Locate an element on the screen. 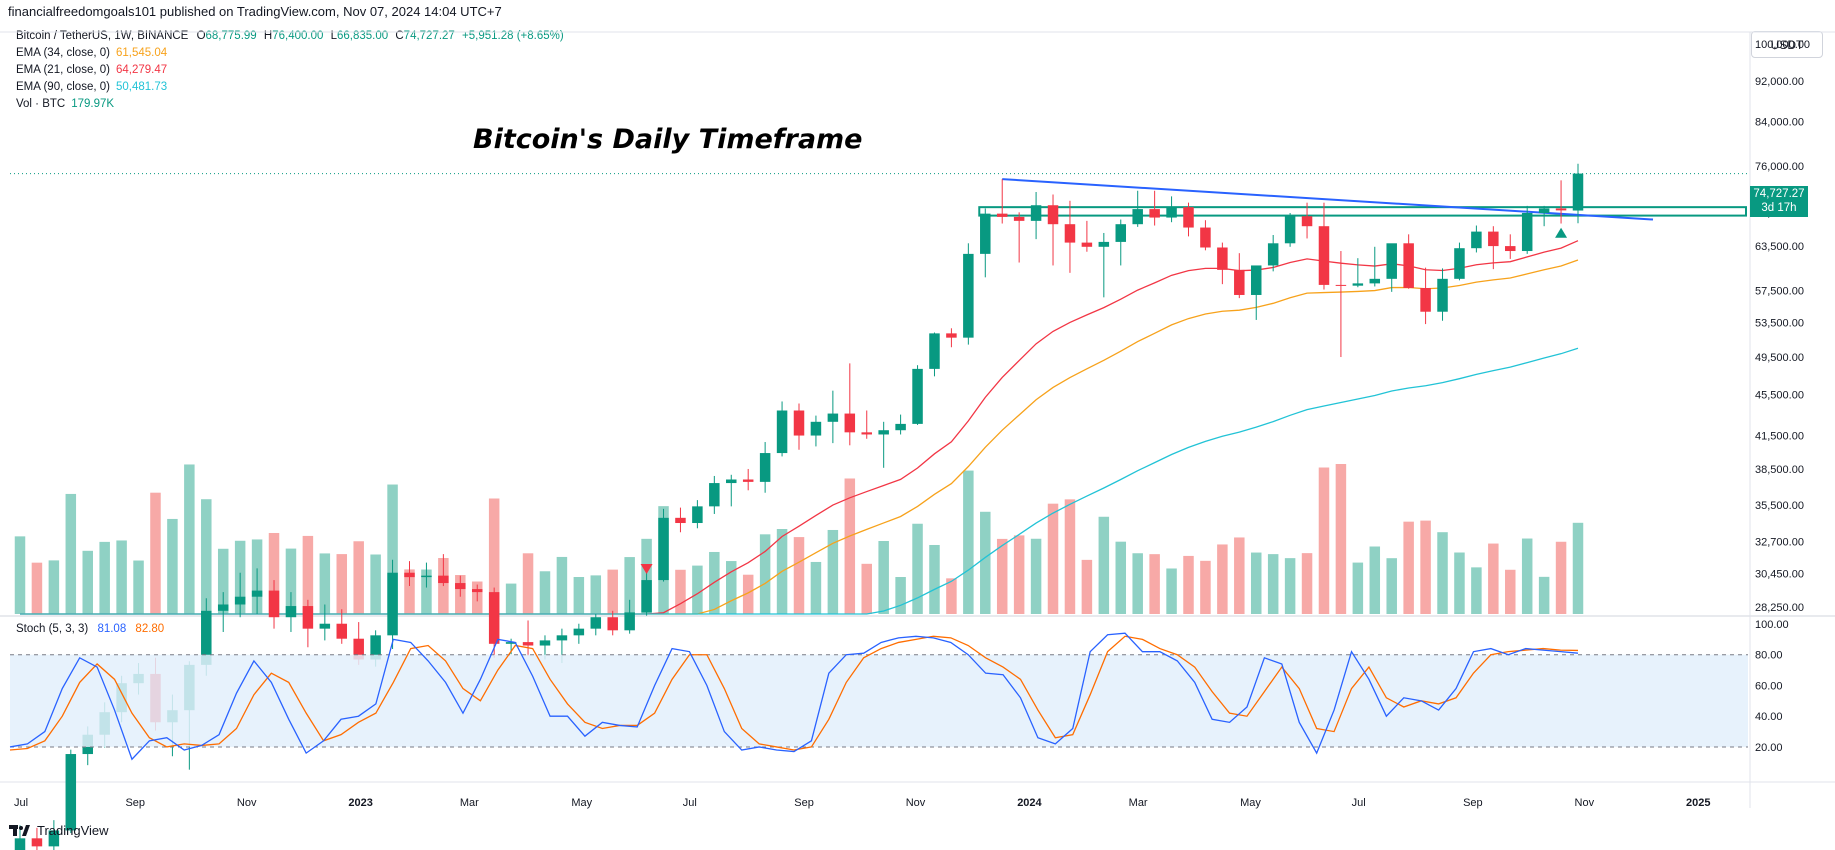 Image resolution: width=1835 pixels, height=850 pixels. stoch-legend: Stoch (5, 3, 3) 81.08 82.80 is located at coordinates (90, 629).